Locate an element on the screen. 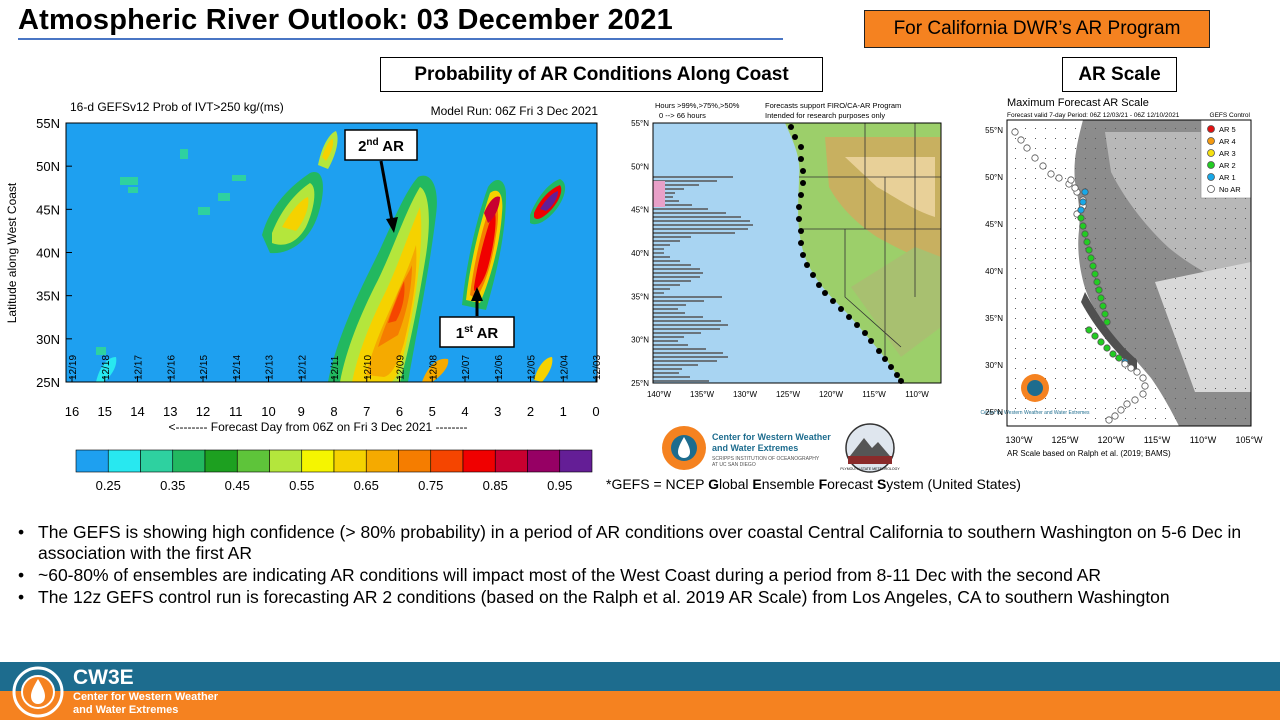 The width and height of the screenshot is (1280, 720). lon-label: 125°W is located at coordinates (788, 394).